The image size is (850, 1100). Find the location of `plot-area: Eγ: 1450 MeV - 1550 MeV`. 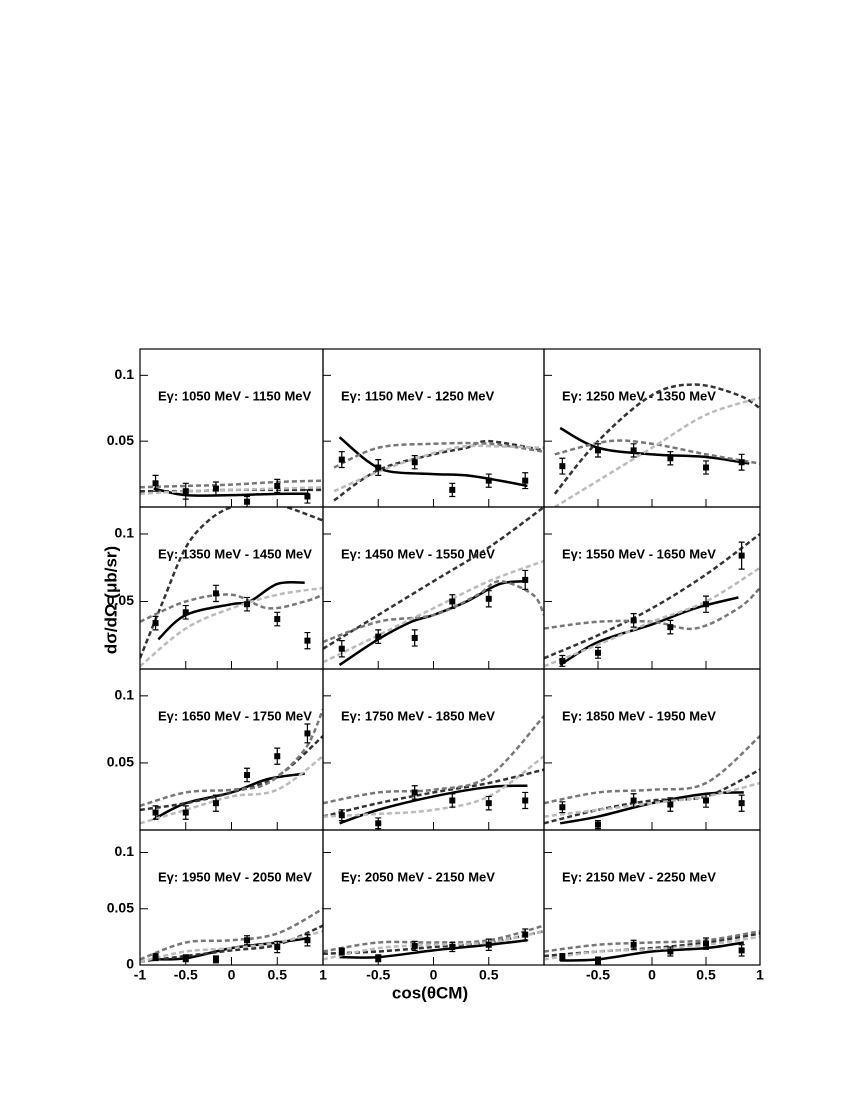

plot-area: Eγ: 1450 MeV - 1550 MeV is located at coordinates (433, 586).